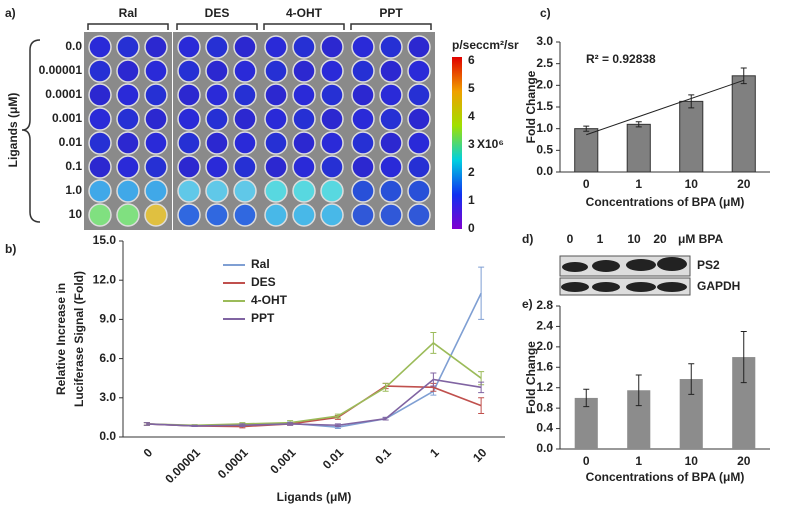  What do you see at coordinates (107, 397) in the screenshot?
I see `y-tick-label: 3.0` at bounding box center [107, 397].